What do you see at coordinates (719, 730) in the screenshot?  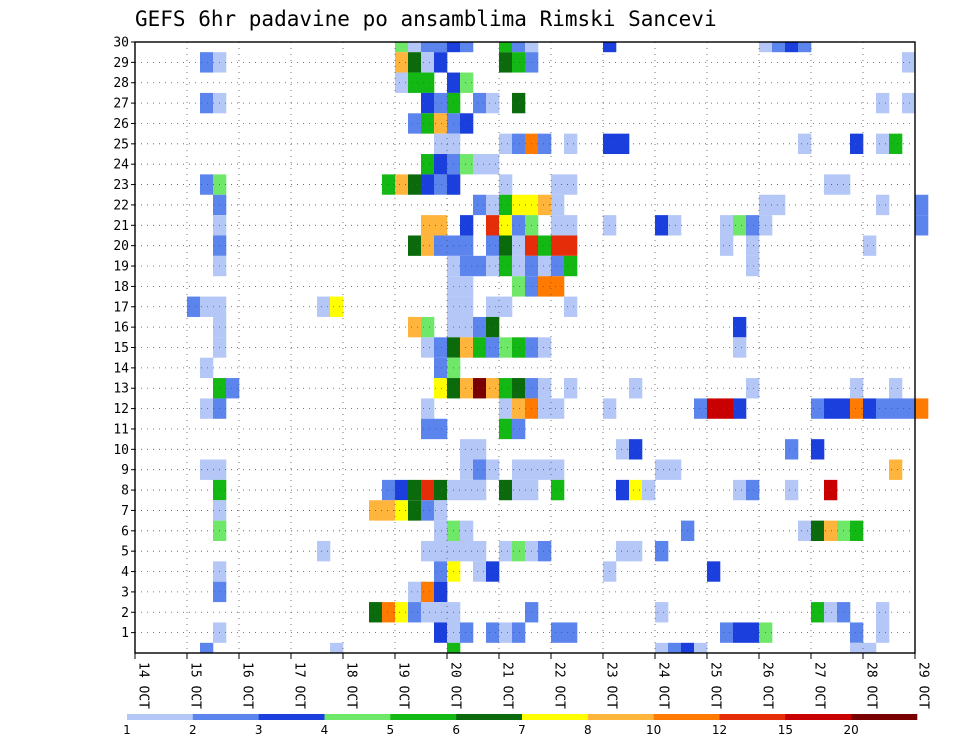 I see `colorbar-label: 12` at bounding box center [719, 730].